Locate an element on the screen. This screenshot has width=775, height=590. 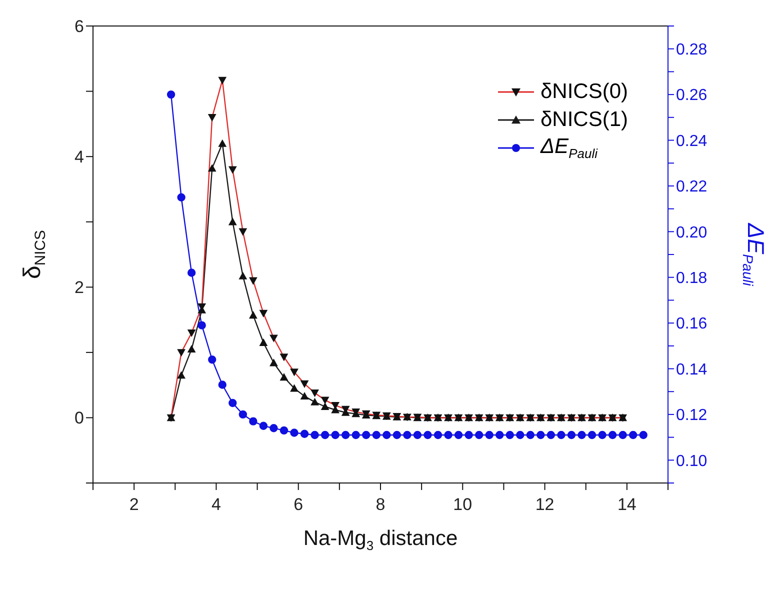
y2-tick-label: 0.26 is located at coordinates (692, 95).